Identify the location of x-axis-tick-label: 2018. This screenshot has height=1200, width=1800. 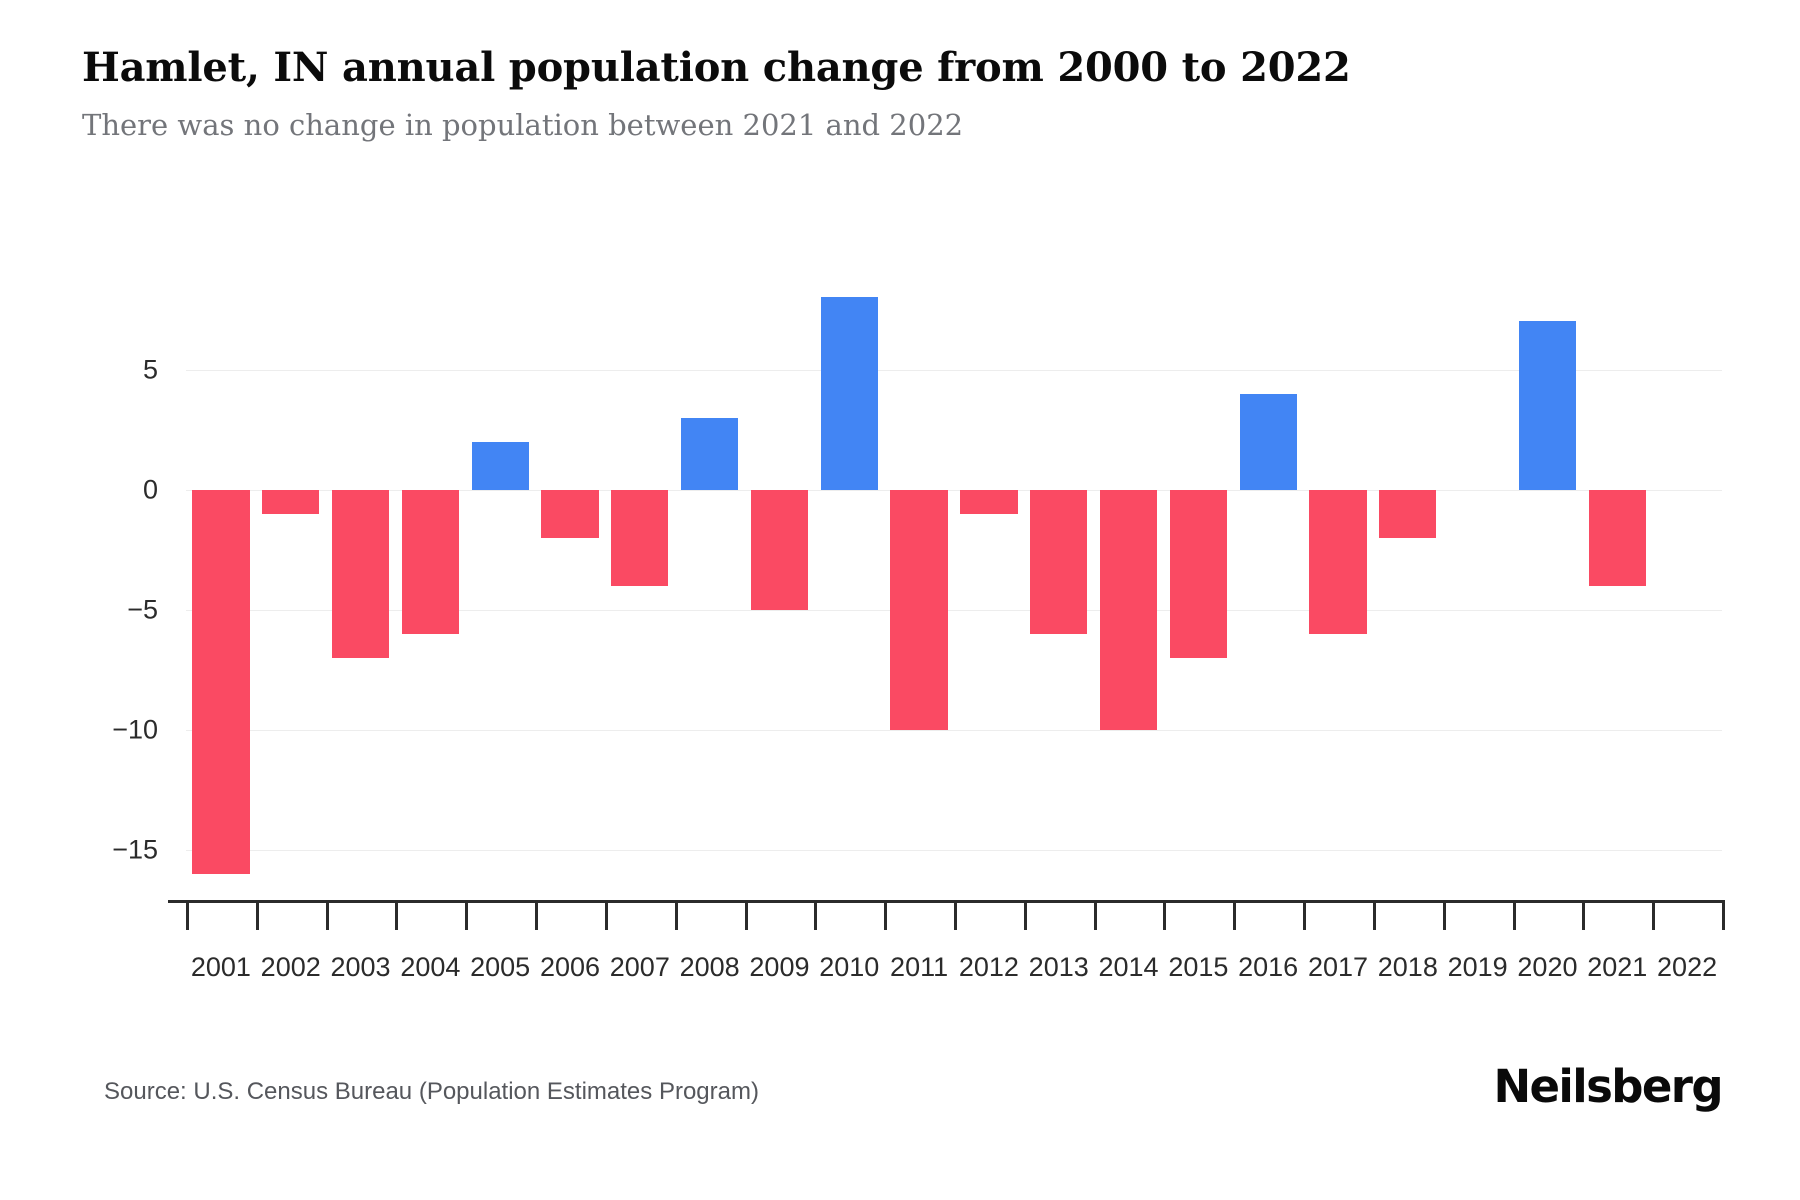
(1407, 967).